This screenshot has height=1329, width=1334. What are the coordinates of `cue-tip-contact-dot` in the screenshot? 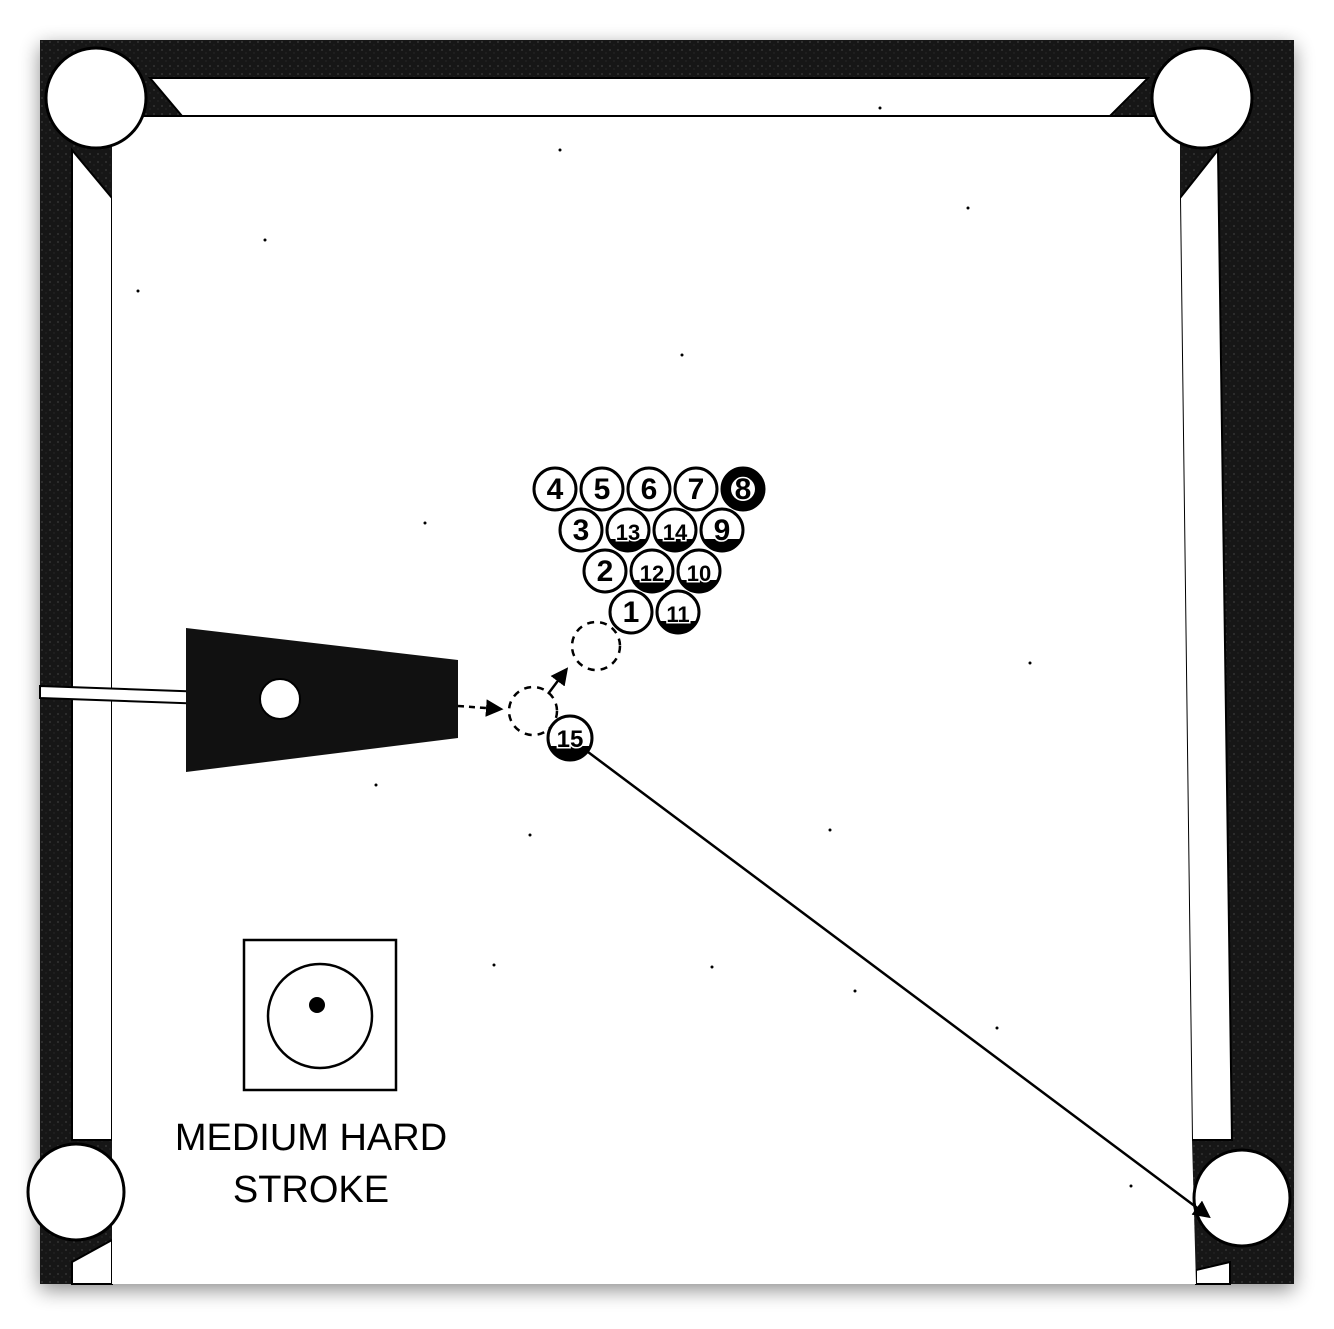 It's located at (317, 1005).